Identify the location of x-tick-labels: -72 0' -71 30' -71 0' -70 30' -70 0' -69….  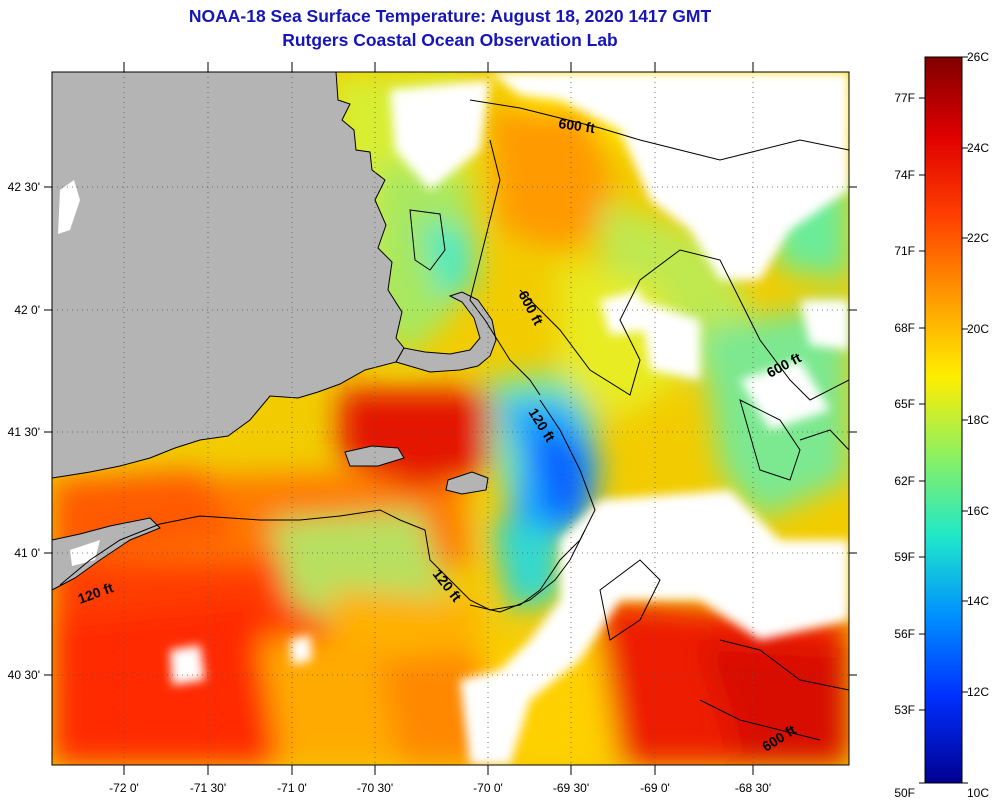
(440, 788).